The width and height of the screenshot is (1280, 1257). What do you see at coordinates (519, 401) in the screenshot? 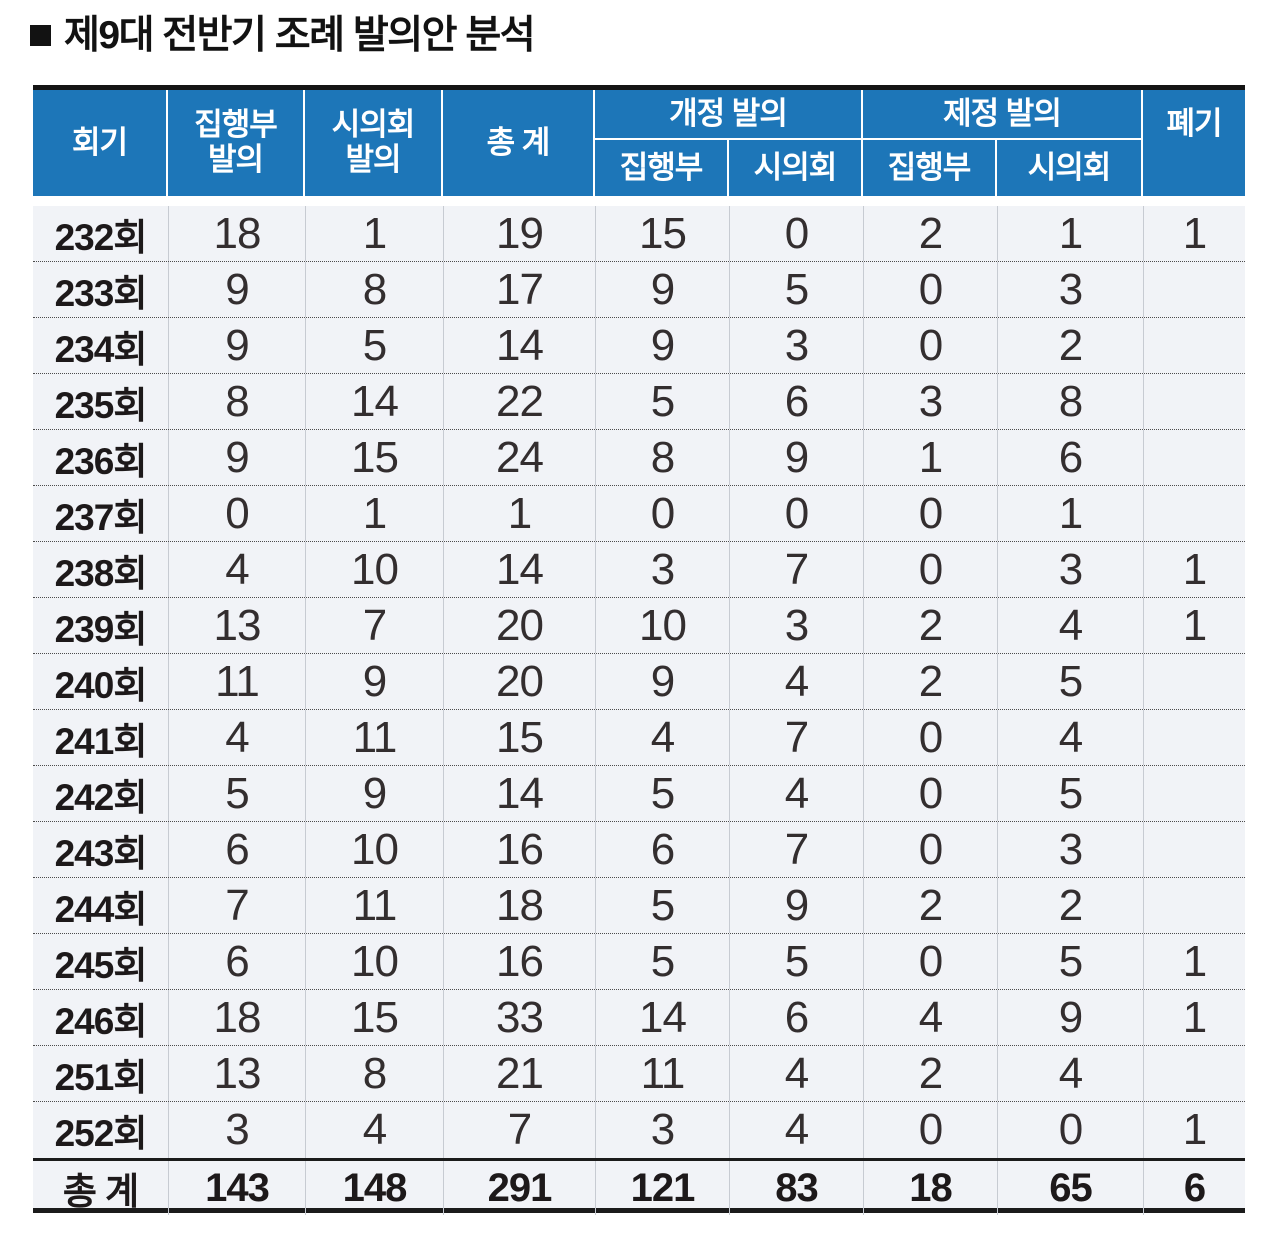
I see `total-cell: 22` at bounding box center [519, 401].